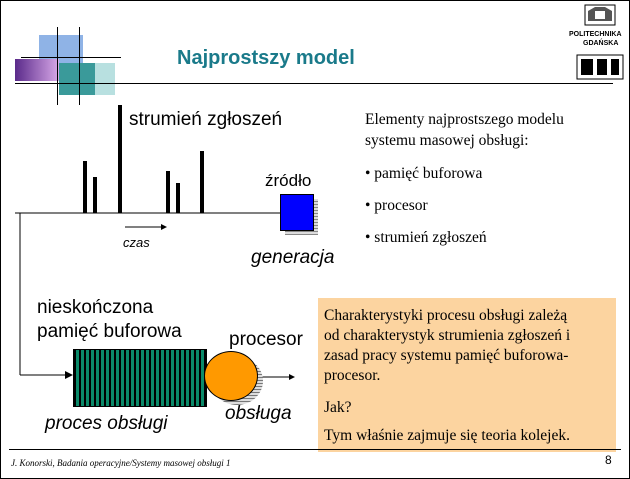 This screenshot has height=479, width=630. What do you see at coordinates (338, 407) in the screenshot?
I see `characteristics-question: Jak?` at bounding box center [338, 407].